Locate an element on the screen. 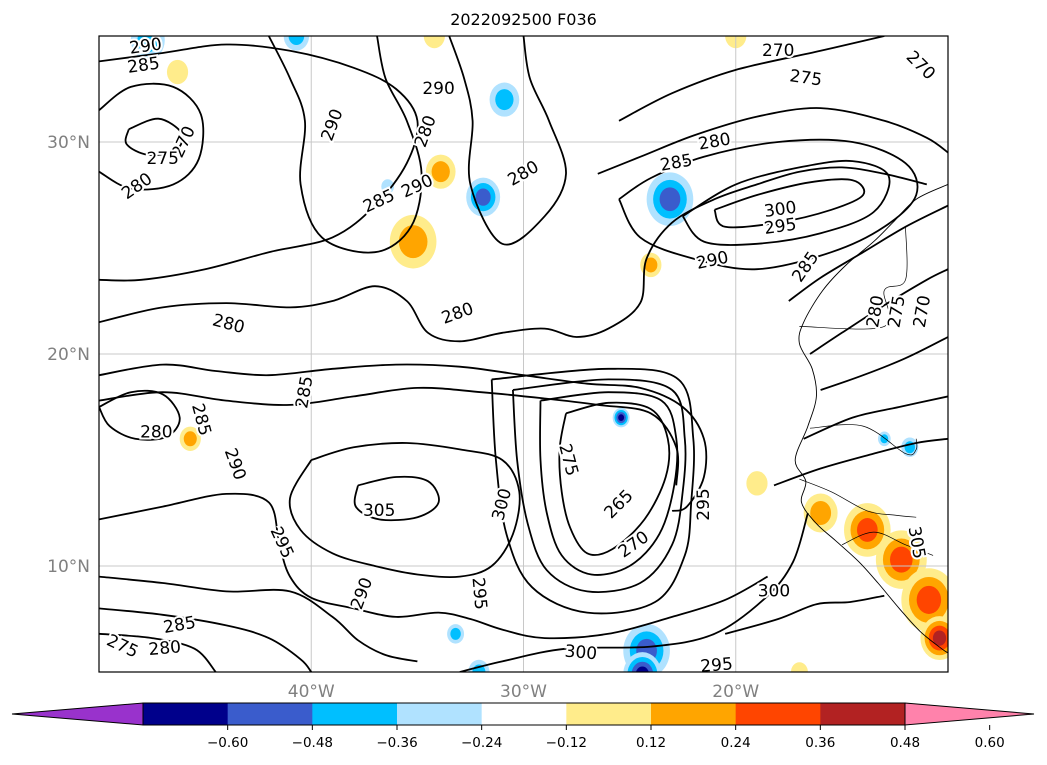 This screenshot has height=765, width=1047. colorbar-tick-label: −0.24 is located at coordinates (481, 743).